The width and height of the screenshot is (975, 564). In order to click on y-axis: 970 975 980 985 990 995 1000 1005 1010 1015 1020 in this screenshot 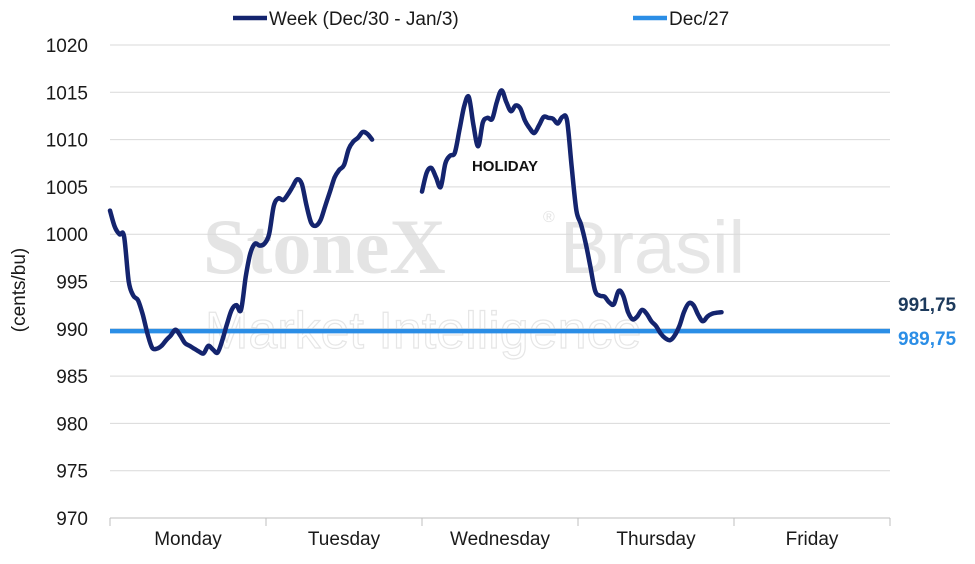, I will do `click(67, 283)`.